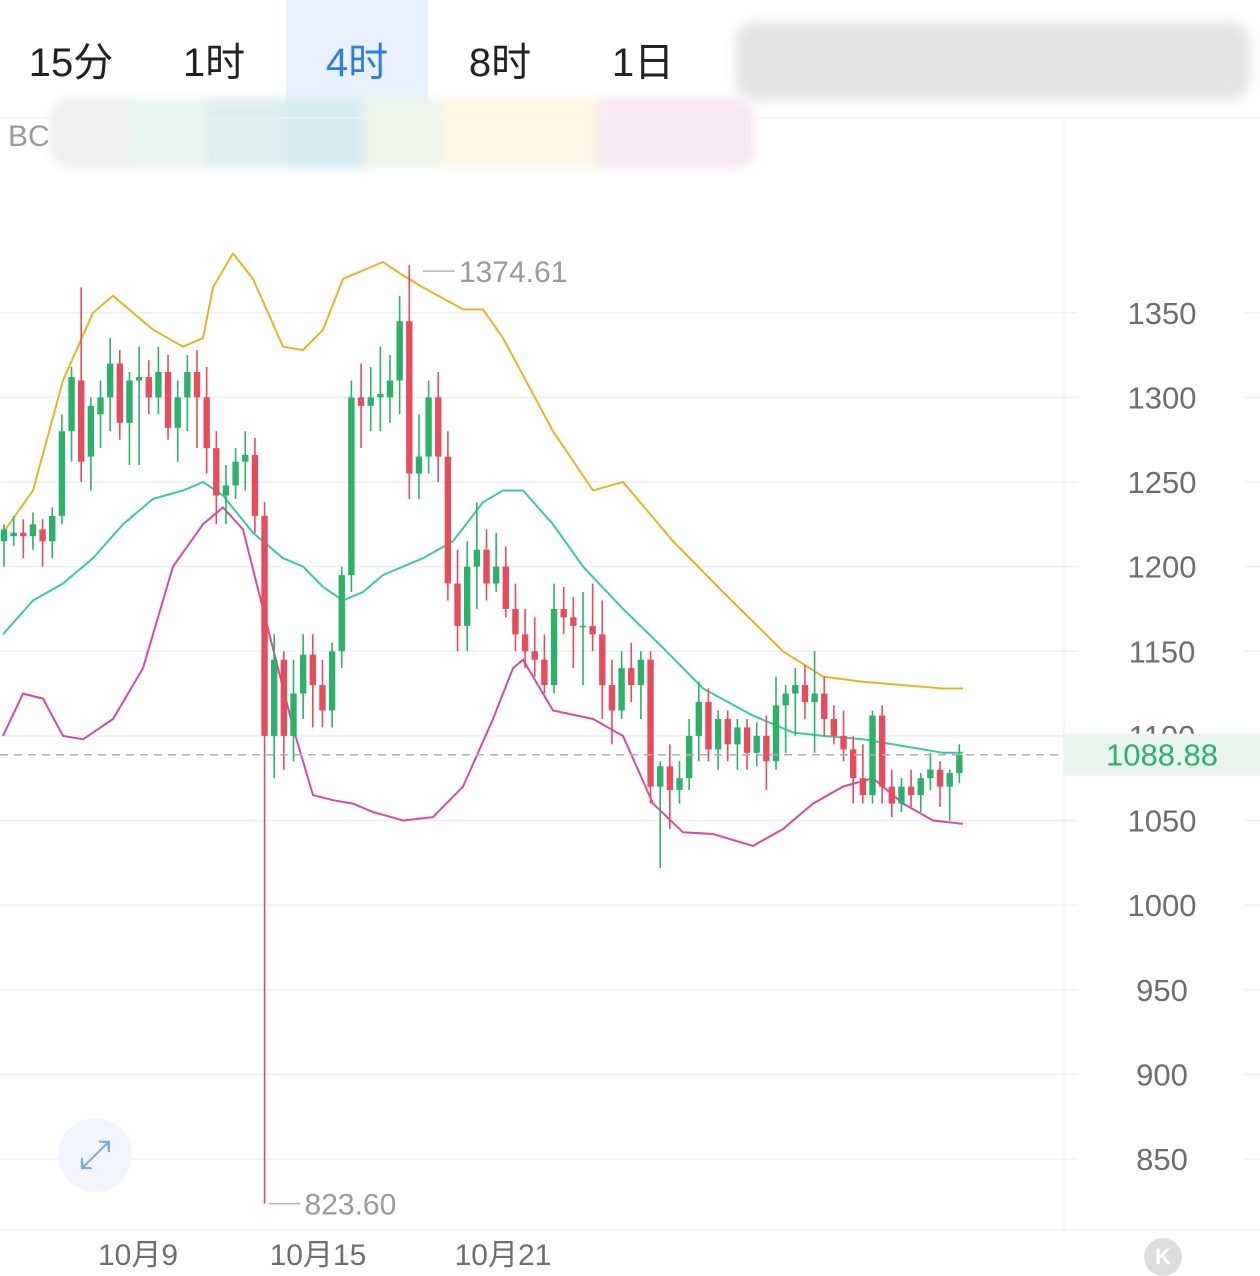  I want to click on expand-arrows-icon: ⤢, so click(95, 1154).